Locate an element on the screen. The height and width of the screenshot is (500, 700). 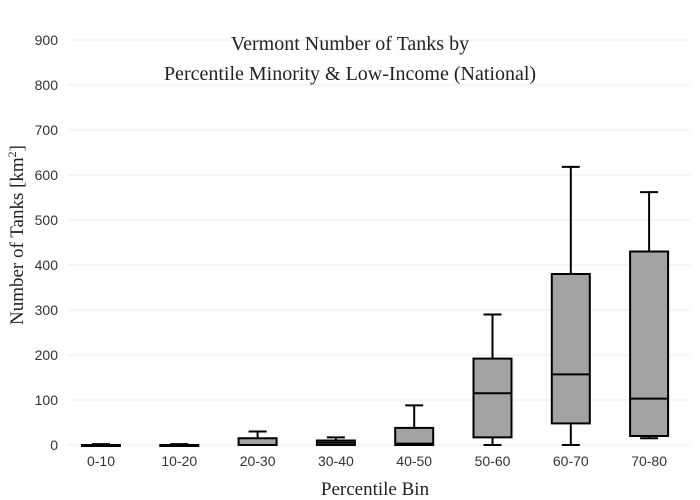
y-tick-label: 200 is located at coordinates (47, 355).